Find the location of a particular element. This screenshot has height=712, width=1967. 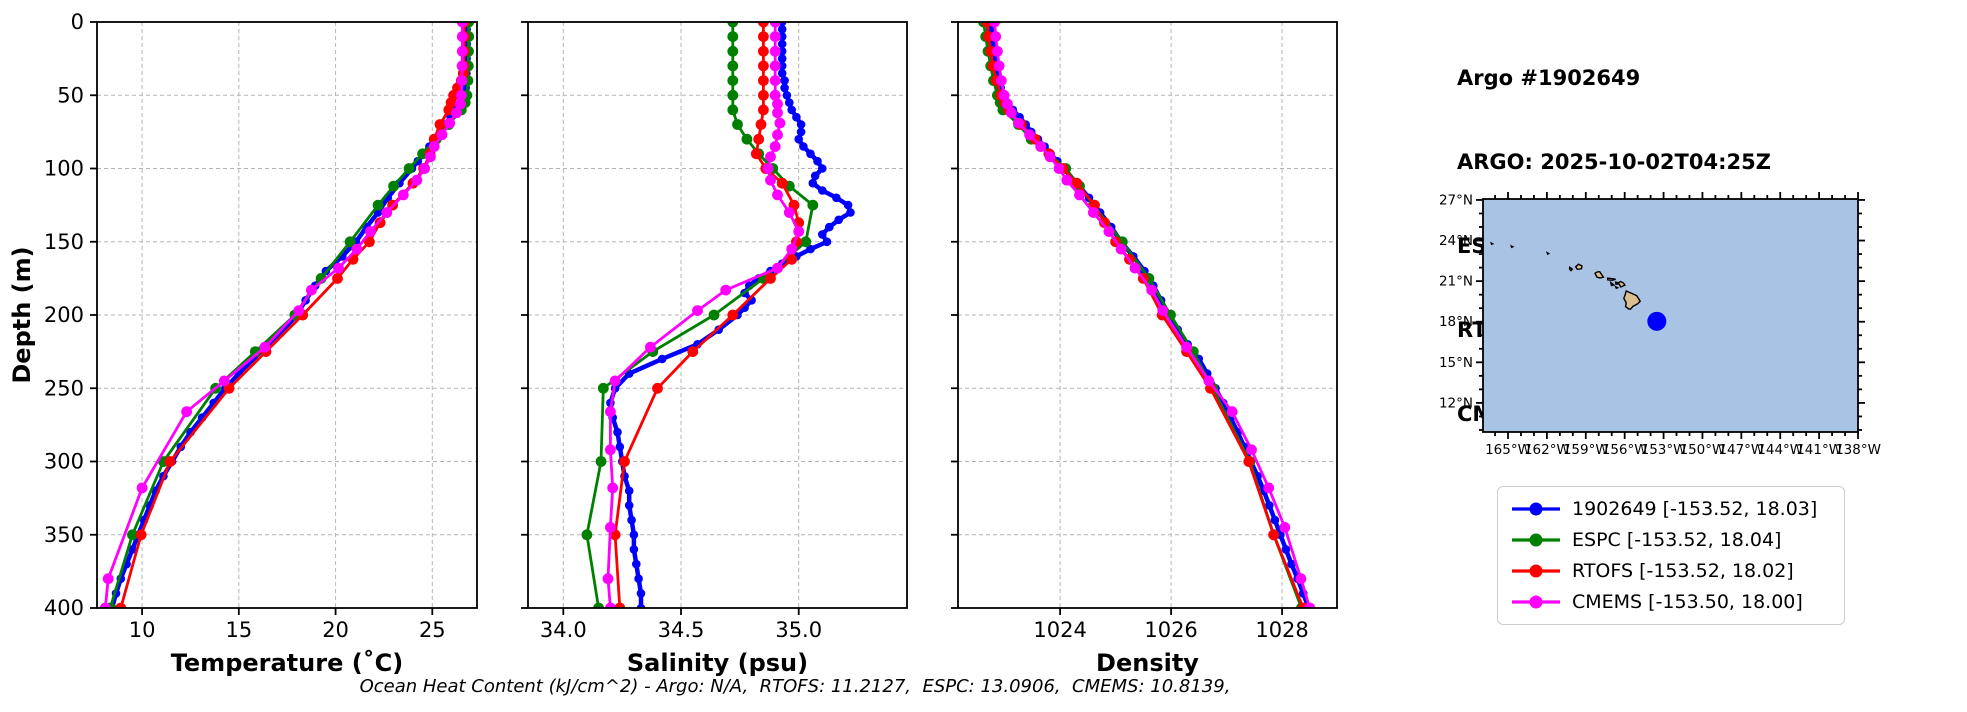

map-frame is located at coordinates (1670, 315).